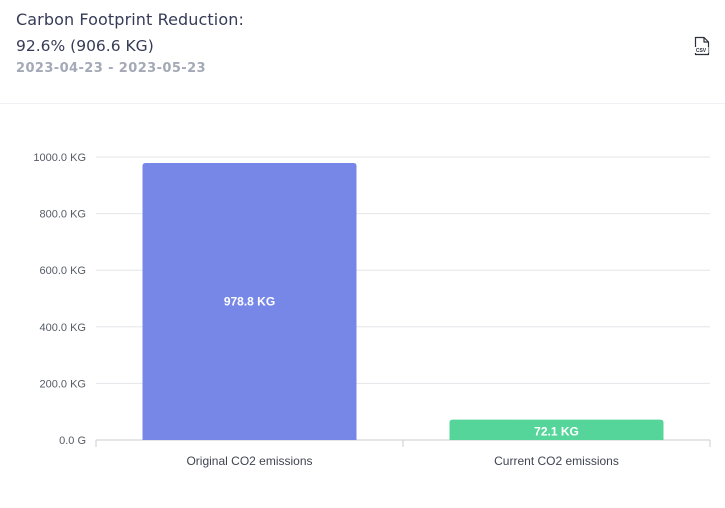 Image resolution: width=725 pixels, height=508 pixels. Describe the element at coordinates (130, 19) in the screenshot. I see `report-title: Carbon Footprint Reduction:` at that location.